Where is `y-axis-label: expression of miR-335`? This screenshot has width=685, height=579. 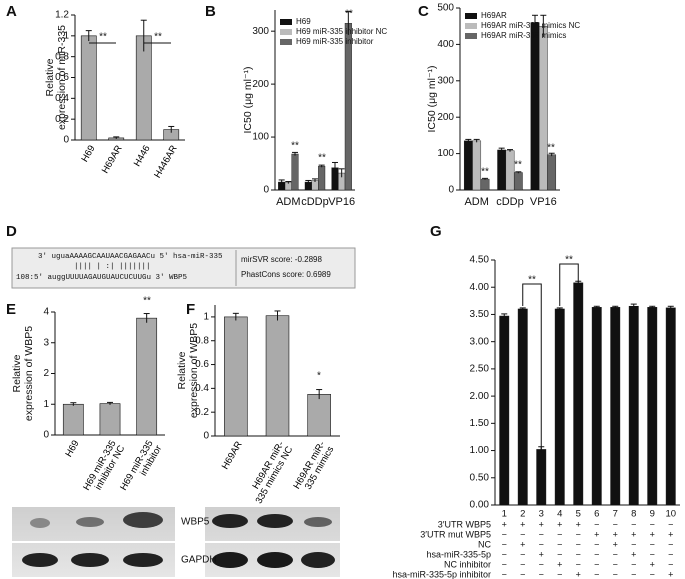 y-axis-label: expression of miR-335 is located at coordinates (62, 77).